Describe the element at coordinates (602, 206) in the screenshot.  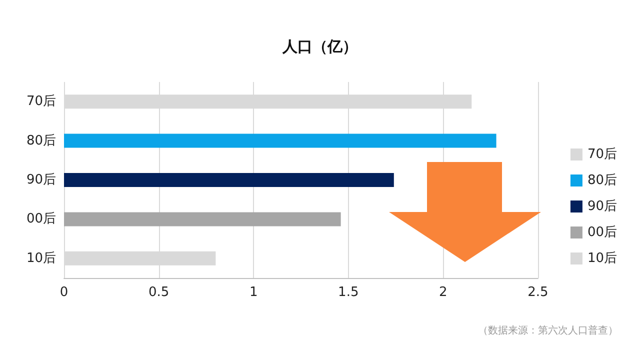
I see `legend-label: 90后` at that location.